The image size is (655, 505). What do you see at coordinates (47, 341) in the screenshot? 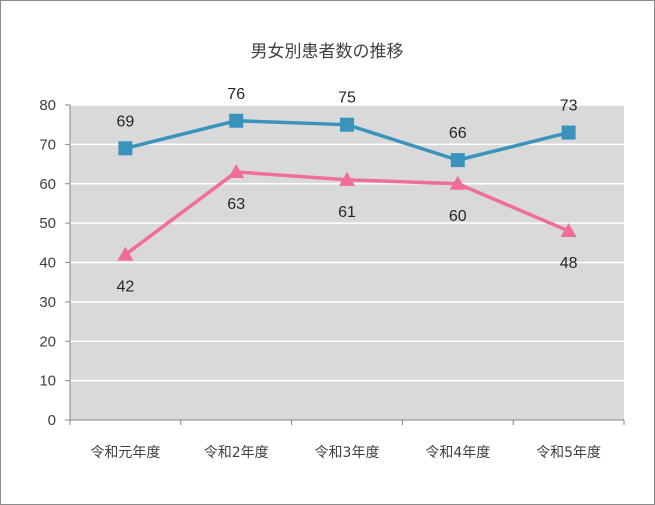
I see `y-tick-label-20: 20` at bounding box center [47, 341].